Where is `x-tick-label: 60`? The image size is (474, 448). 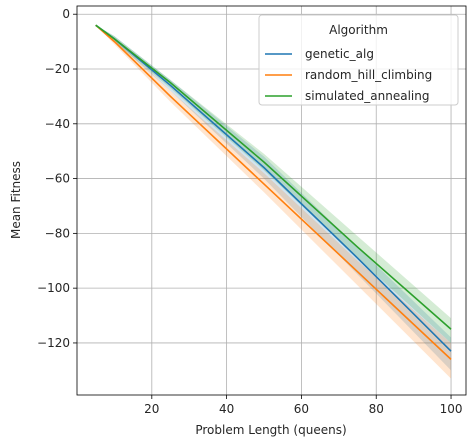
x-tick-label: 60 is located at coordinates (301, 409).